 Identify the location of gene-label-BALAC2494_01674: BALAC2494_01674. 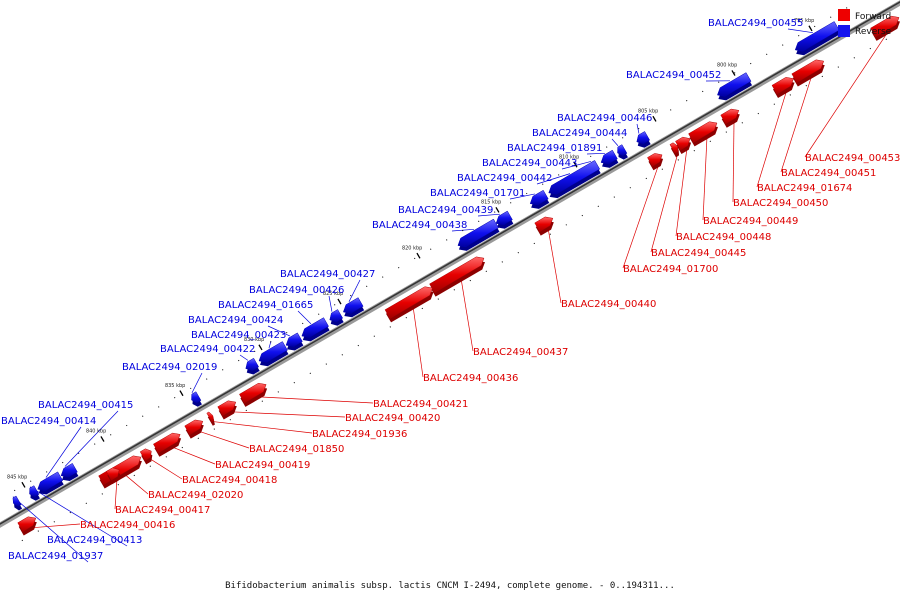
(804, 188).